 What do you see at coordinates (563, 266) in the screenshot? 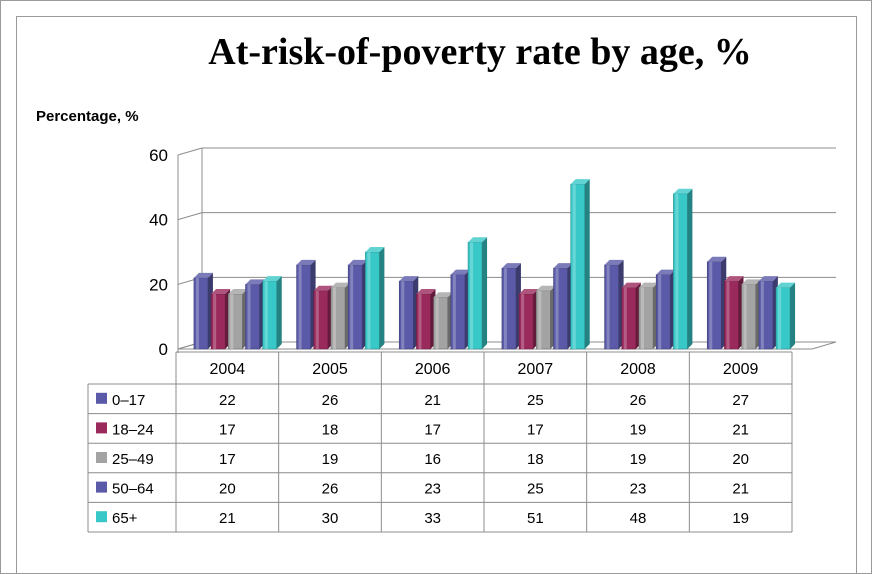
I see `bar-2007-50–64-top` at bounding box center [563, 266].